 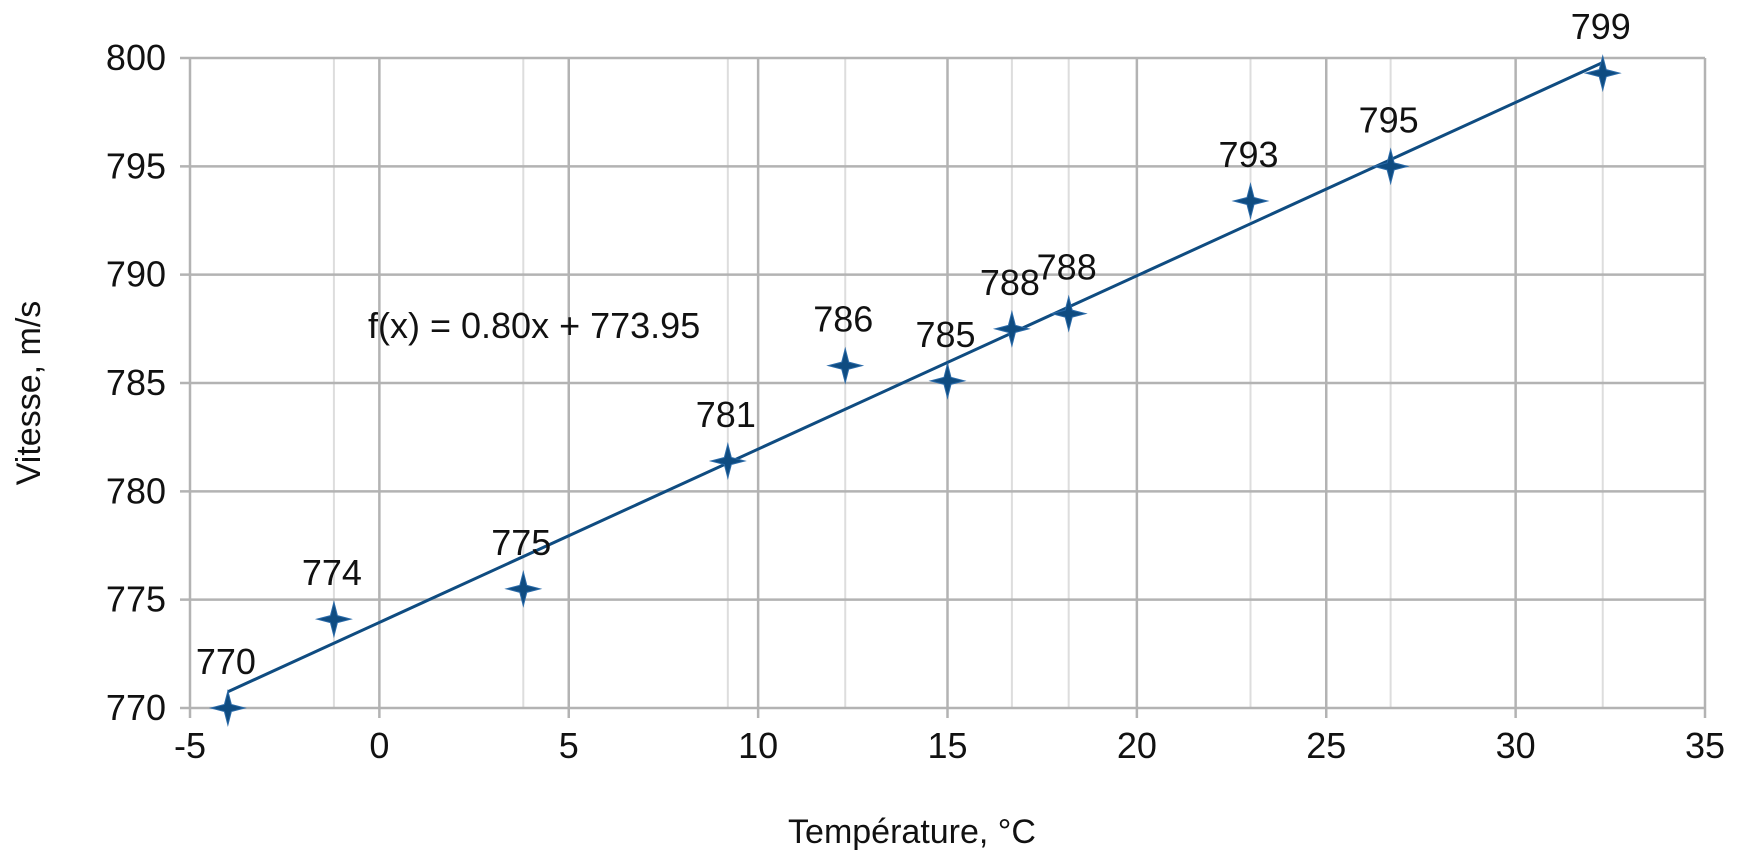 What do you see at coordinates (945, 334) in the screenshot?
I see `data-label: 785` at bounding box center [945, 334].